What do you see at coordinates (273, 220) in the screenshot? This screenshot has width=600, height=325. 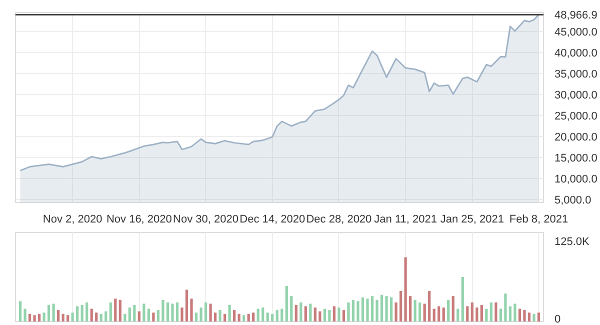 I see `x-tick-label: Dec 14, 2020` at bounding box center [273, 220].